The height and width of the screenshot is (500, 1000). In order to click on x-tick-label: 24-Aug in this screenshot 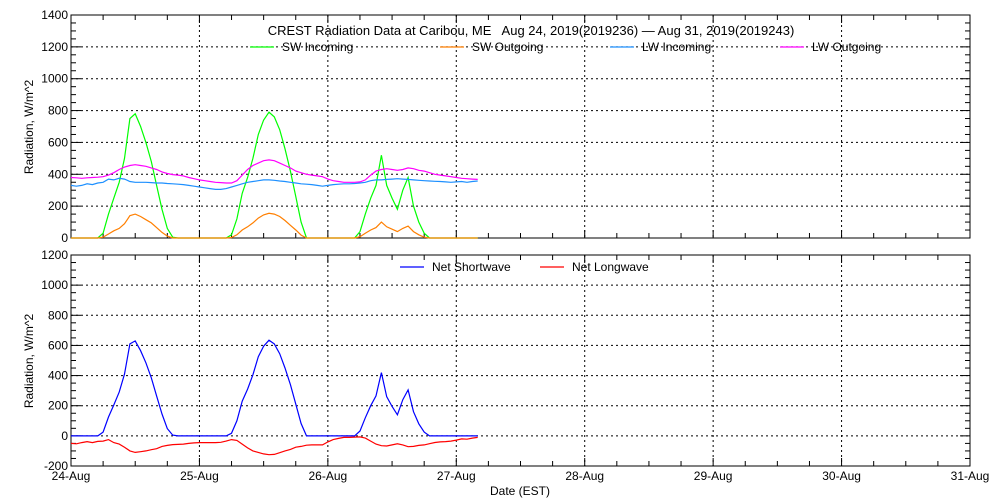, I will do `click(71, 476)`.